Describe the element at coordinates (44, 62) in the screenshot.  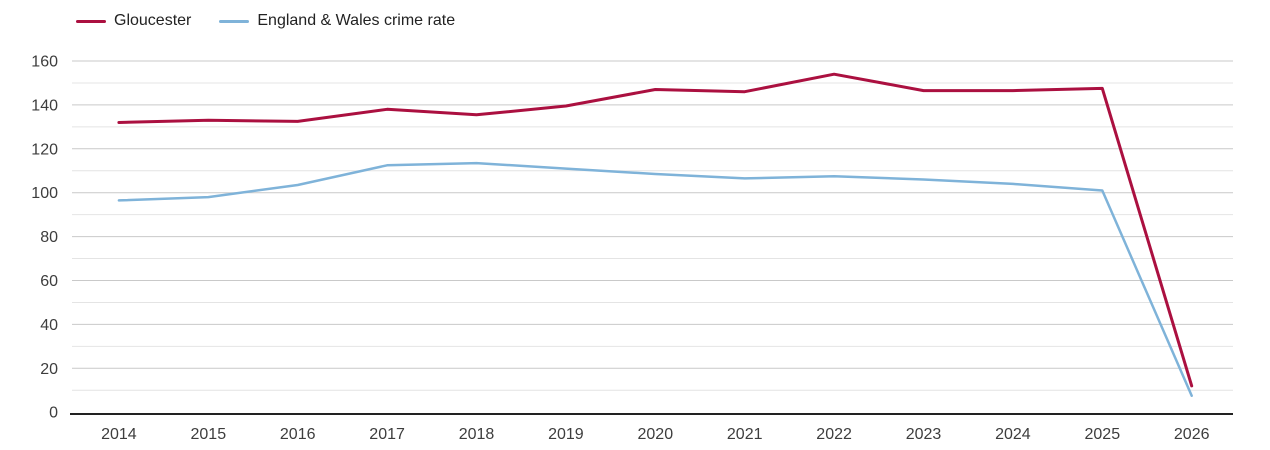
I see `y-tick-label: 160` at that location.